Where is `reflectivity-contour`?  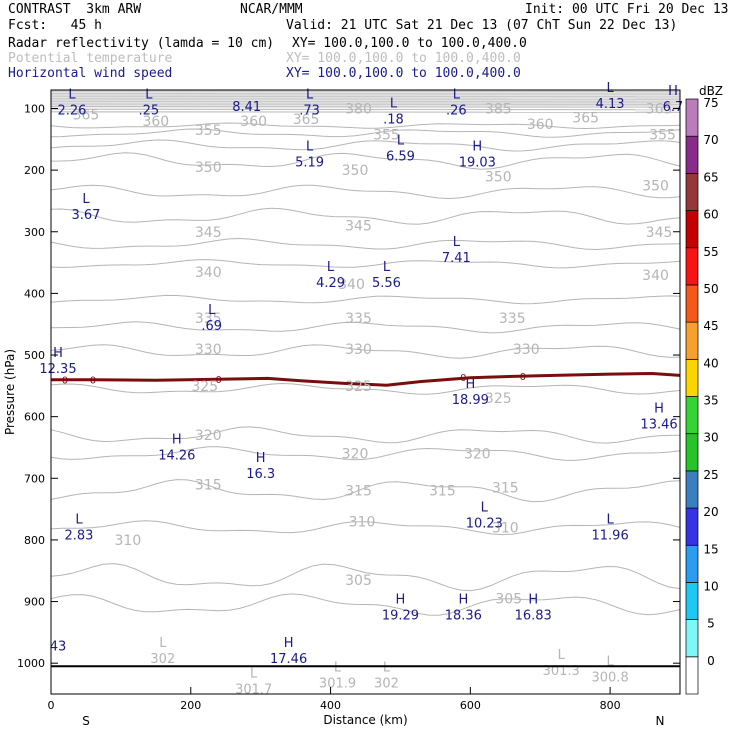 reflectivity-contour is located at coordinates (366, 379).